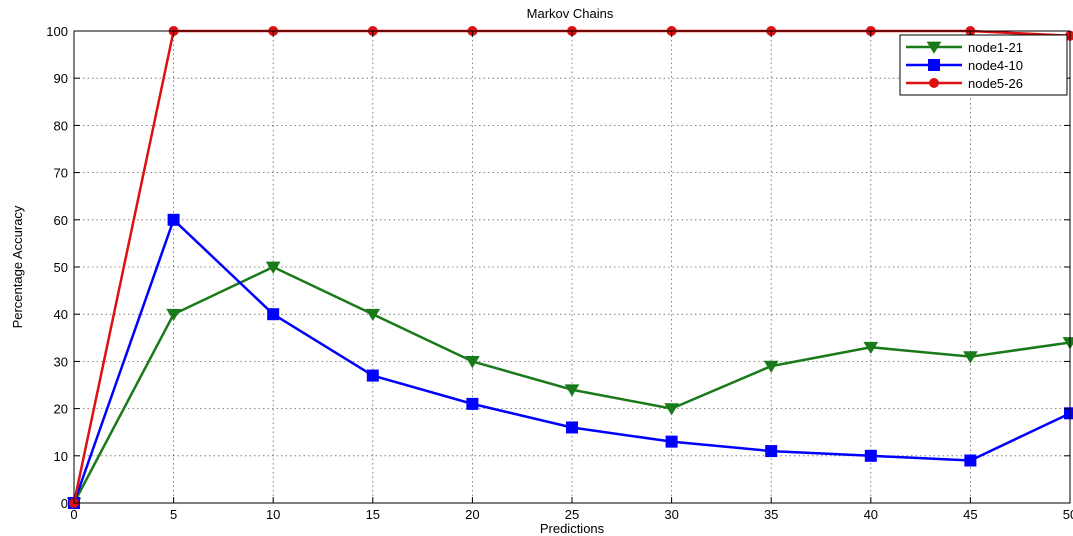 This screenshot has width=1073, height=536. What do you see at coordinates (61, 456) in the screenshot?
I see `y-tick-label: 10` at bounding box center [61, 456].